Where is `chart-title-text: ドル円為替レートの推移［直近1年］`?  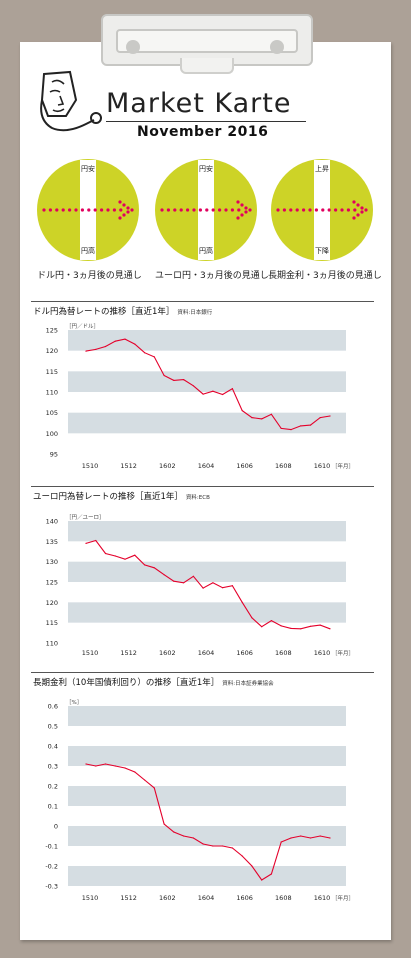 chart-title-text: ドル円為替レートの推移［直近1年］ is located at coordinates (104, 312).